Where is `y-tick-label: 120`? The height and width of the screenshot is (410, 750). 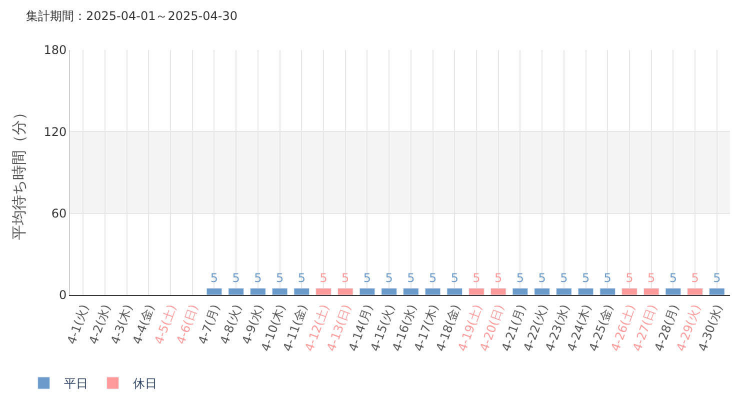
y-tick-label: 120 is located at coordinates (55, 131).